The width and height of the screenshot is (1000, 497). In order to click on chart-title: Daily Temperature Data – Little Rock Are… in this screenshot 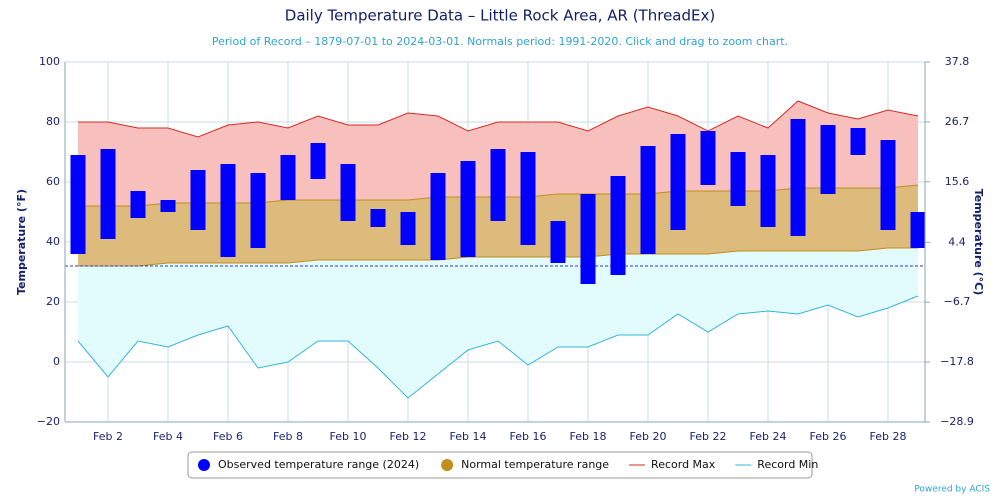, I will do `click(500, 16)`.